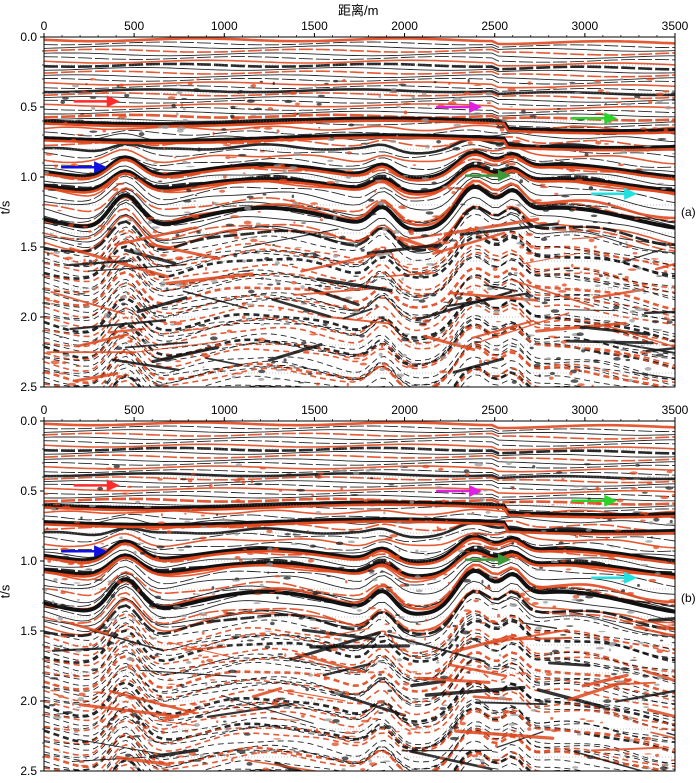  Describe the element at coordinates (358, 10) in the screenshot. I see `x-axis-label: 距离/m` at that location.